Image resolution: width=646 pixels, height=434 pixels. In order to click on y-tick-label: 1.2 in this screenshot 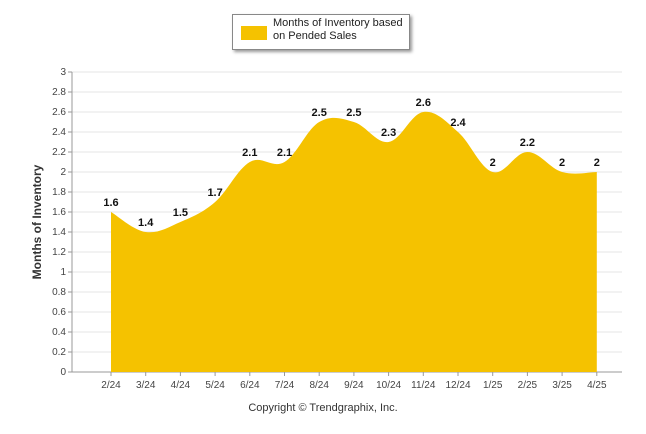, I will do `click(59, 252)`.